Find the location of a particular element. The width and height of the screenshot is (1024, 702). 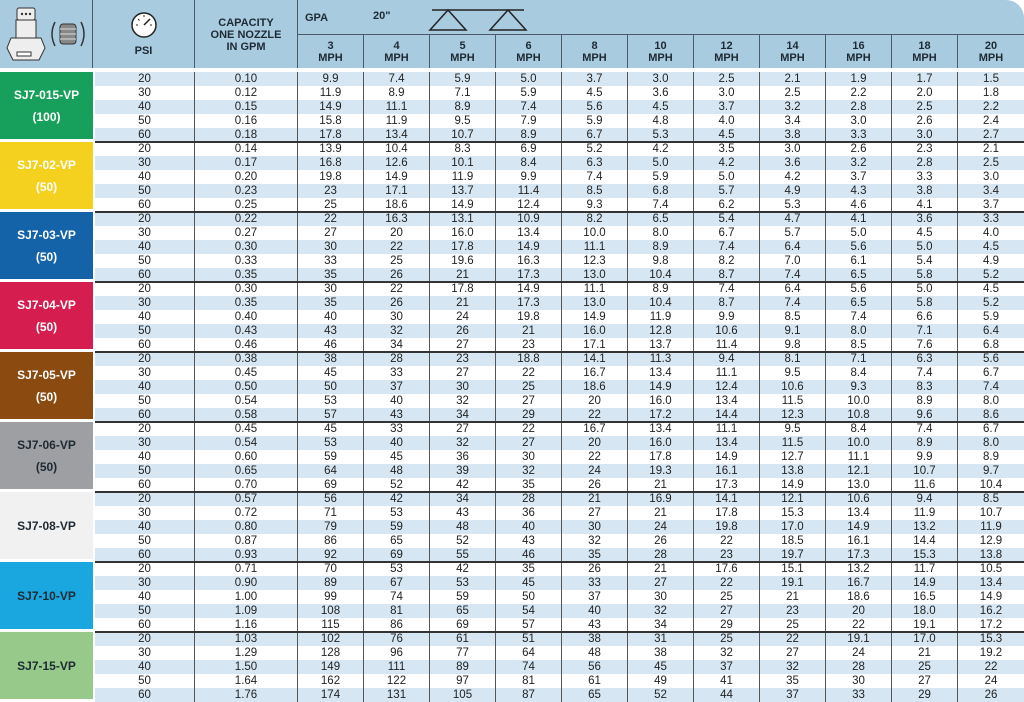

table-row: 30 0.27 27 20 16.0 13.4 10.0 8.0 6.7 5.7 5.0 4.5 4.0 is located at coordinates (559, 233).